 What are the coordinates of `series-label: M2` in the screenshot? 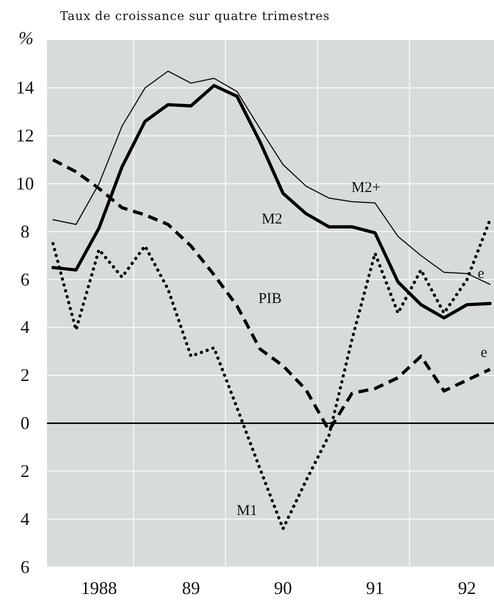 It's located at (272, 220).